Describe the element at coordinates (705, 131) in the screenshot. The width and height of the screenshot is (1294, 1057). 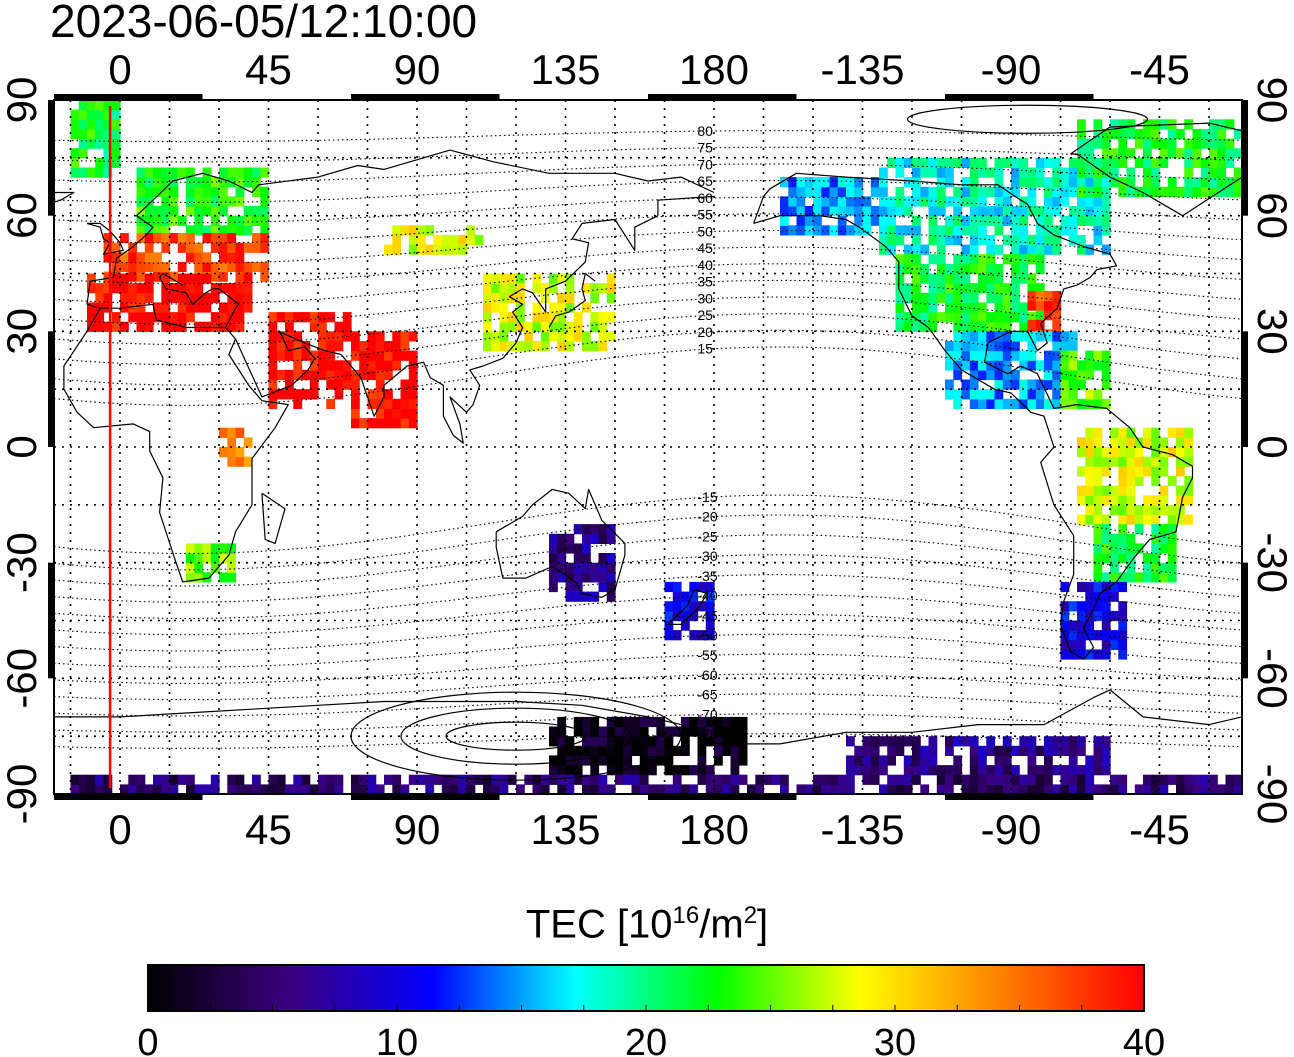
I see `mag-lat-label: 80` at that location.